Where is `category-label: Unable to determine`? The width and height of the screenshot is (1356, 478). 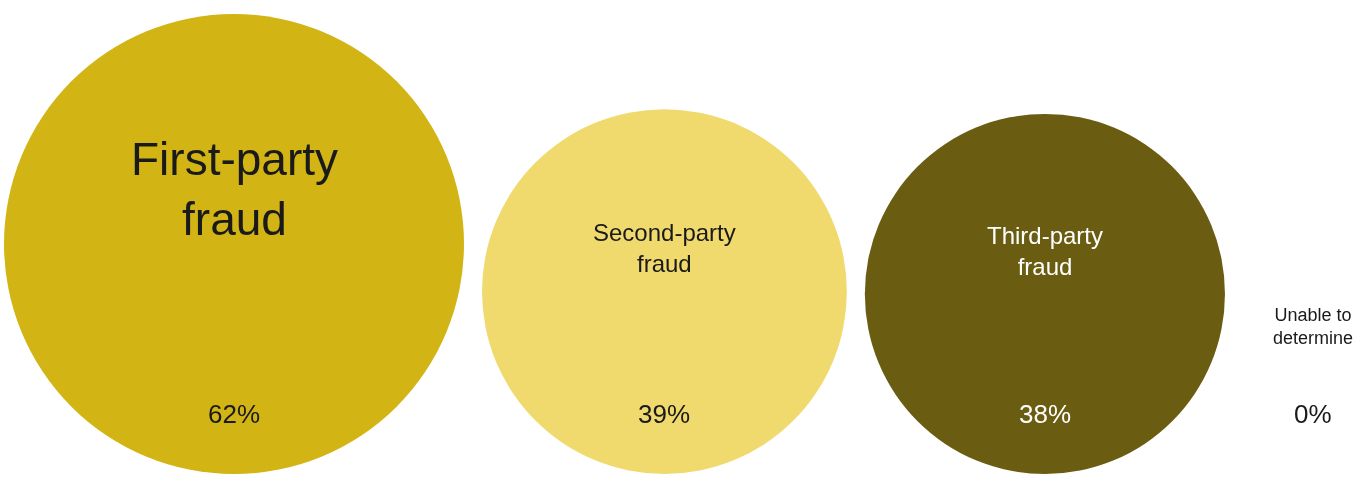
category-label: Unable to determine is located at coordinates (1313, 327).